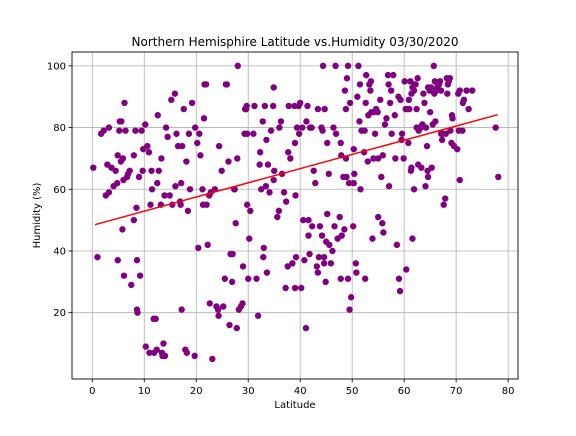 Image resolution: width=576 pixels, height=436 pixels. I want to click on x-tick-label: 60, so click(404, 391).